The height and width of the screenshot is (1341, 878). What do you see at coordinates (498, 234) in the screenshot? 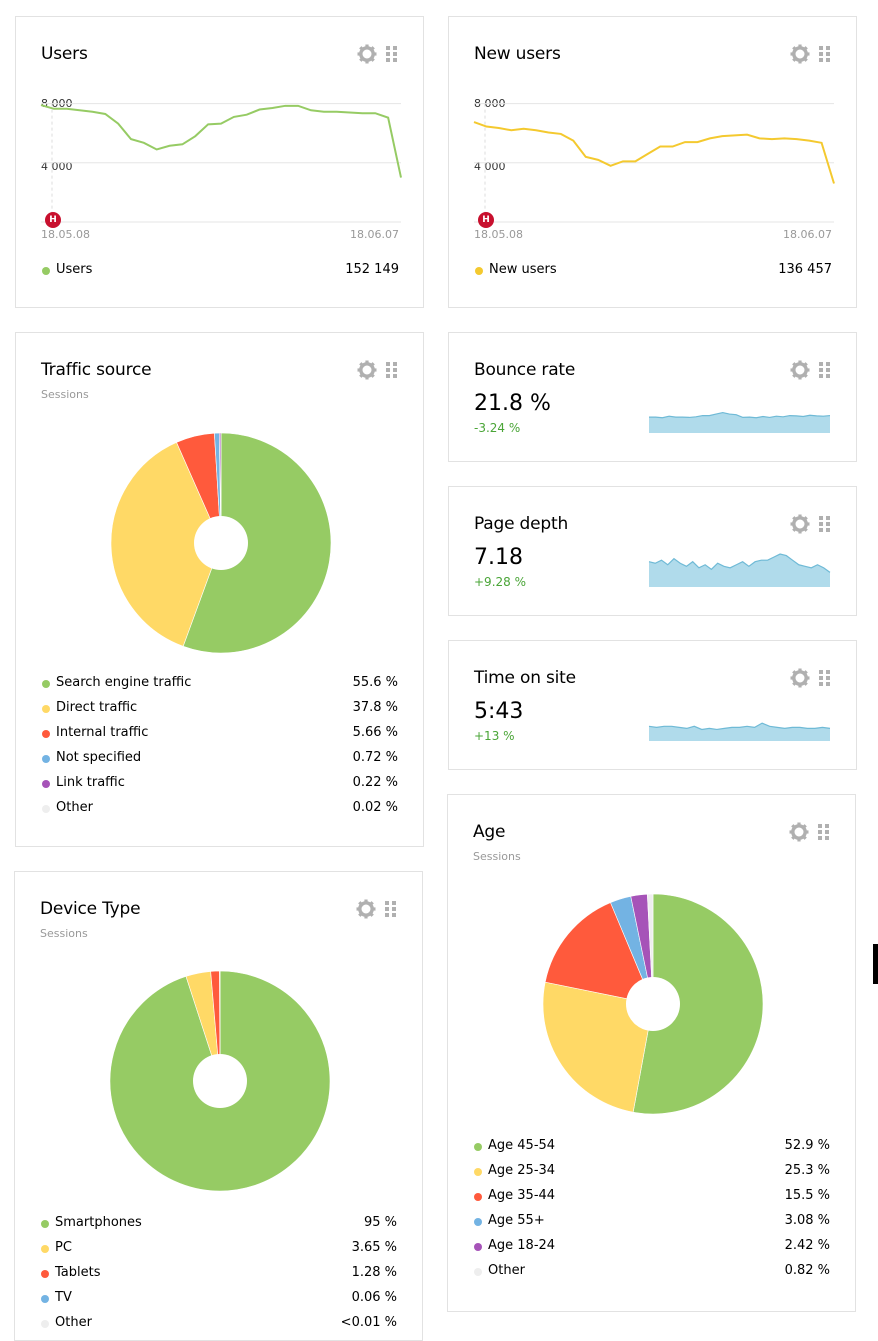
I see `x-start-label: 18.05.08` at bounding box center [498, 234].